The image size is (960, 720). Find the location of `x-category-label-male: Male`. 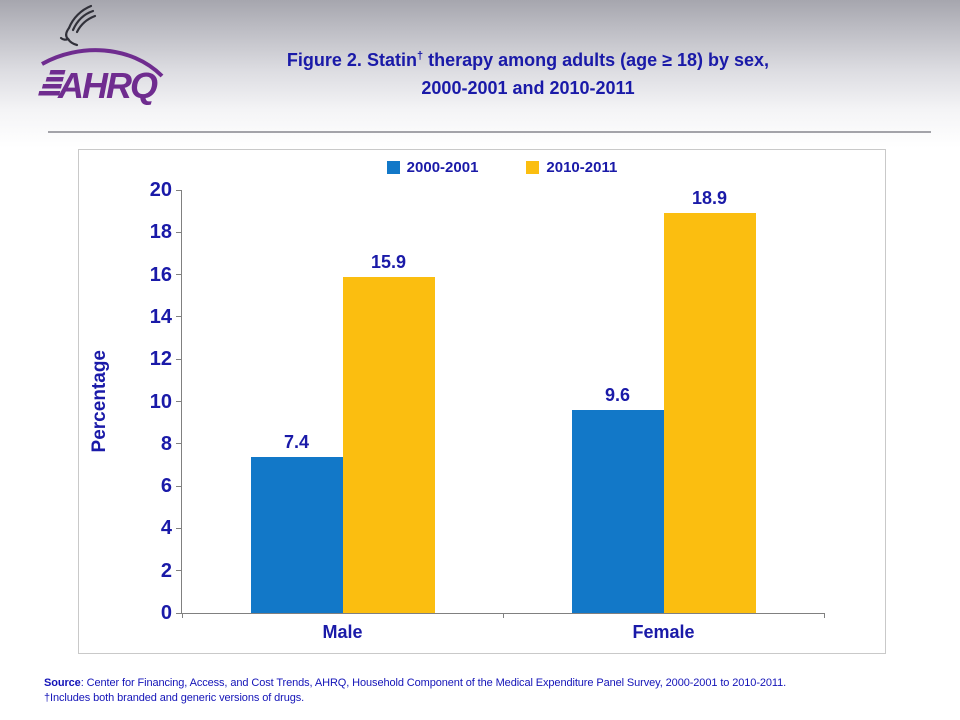

x-category-label-male: Male is located at coordinates (342, 632).